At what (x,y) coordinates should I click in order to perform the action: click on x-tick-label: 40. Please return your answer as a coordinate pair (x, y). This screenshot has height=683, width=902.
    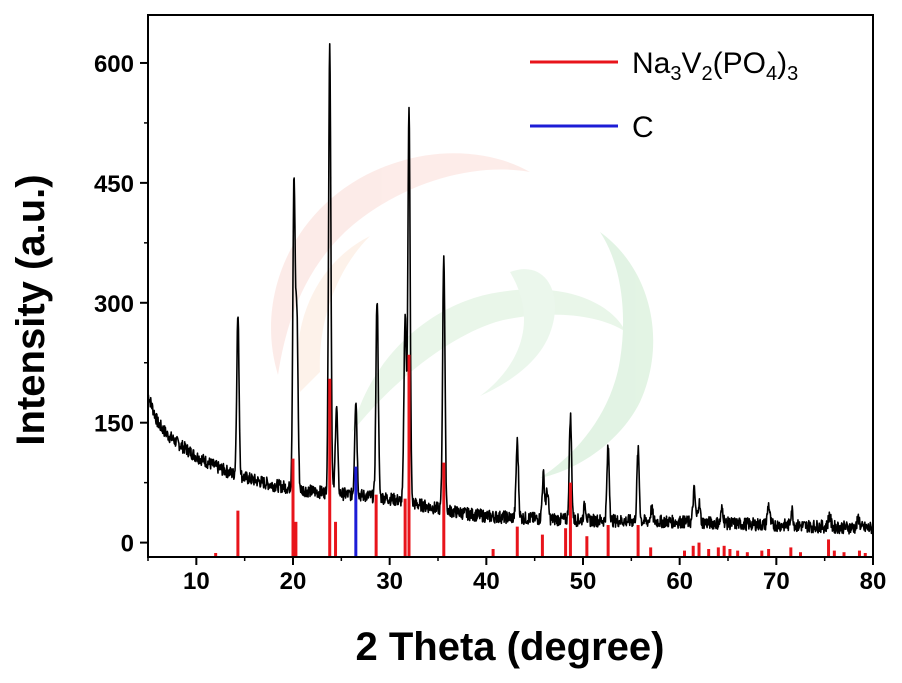
    Looking at the image, I should click on (486, 581).